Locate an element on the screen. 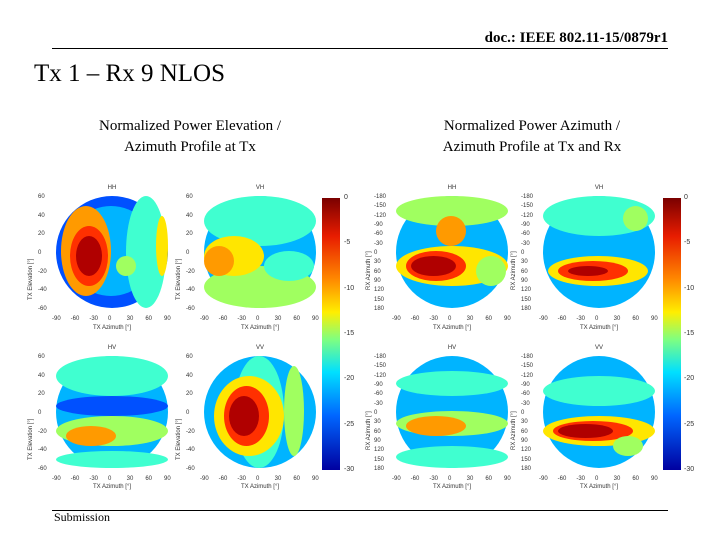  colorbar-tick: 0 is located at coordinates (686, 197).